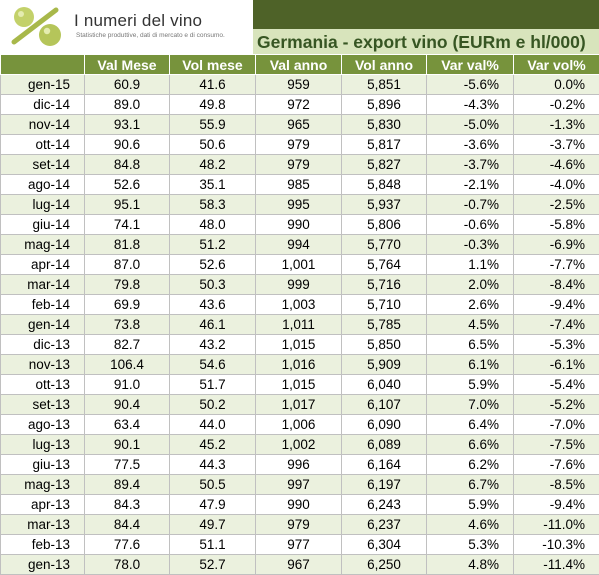 The height and width of the screenshot is (575, 599). I want to click on cell-period: ott-14, so click(43, 145).